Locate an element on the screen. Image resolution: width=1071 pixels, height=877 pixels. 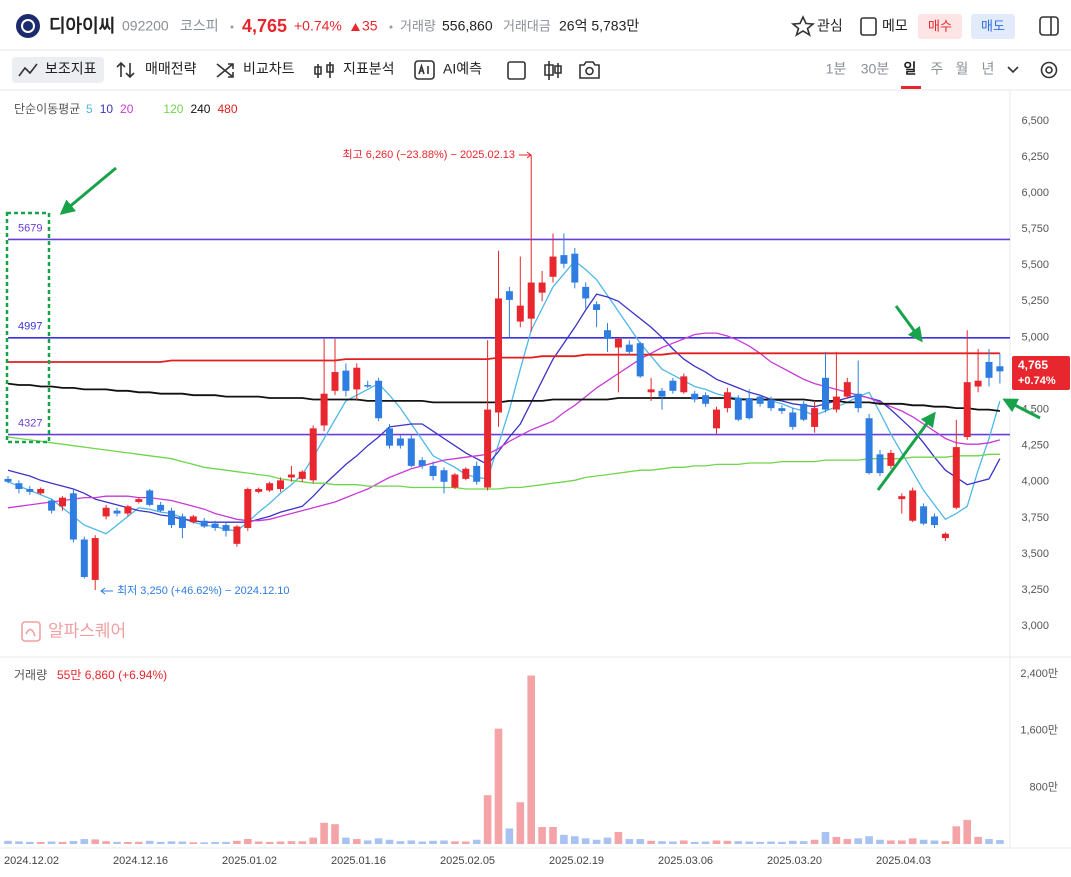
y-tick-label: 3,250 is located at coordinates (1035, 590).